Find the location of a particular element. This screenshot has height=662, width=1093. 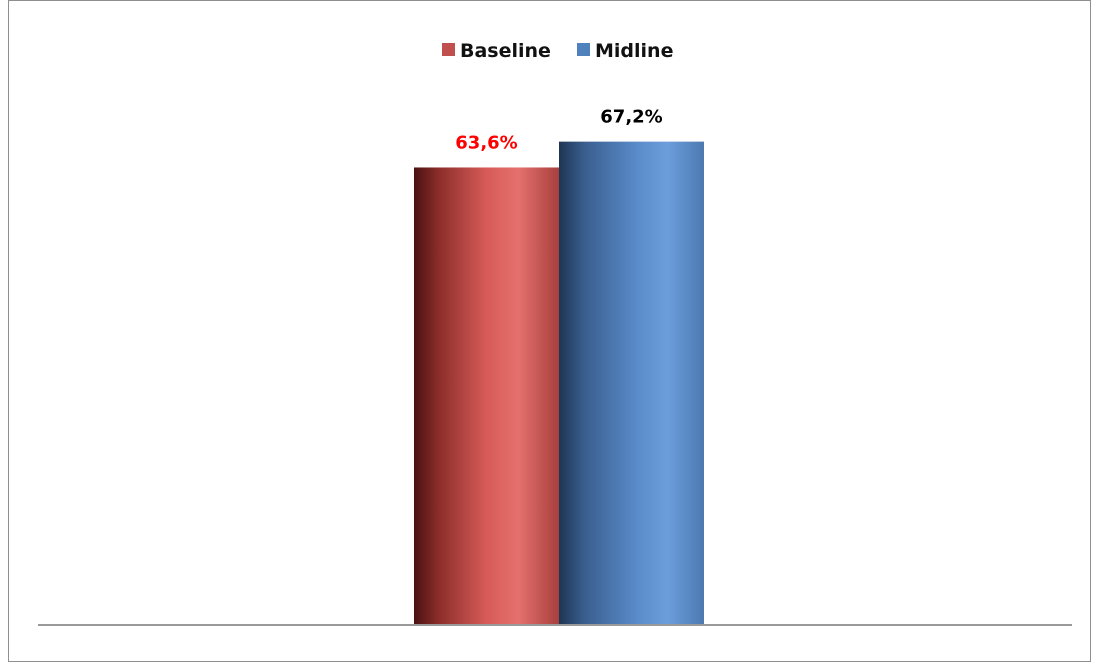

legend-label-midline: Midline is located at coordinates (634, 51).